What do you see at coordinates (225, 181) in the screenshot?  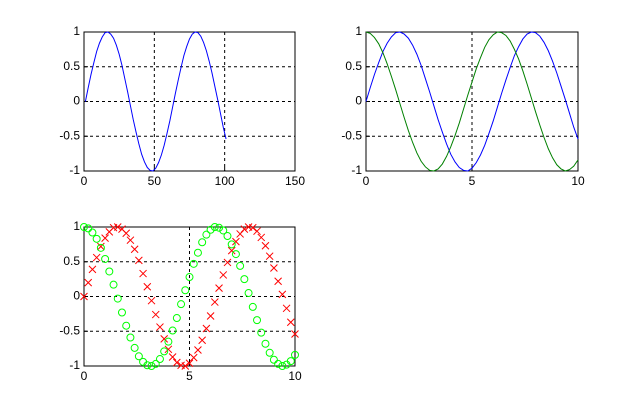 I see `x-tick-label: 100` at bounding box center [225, 181].